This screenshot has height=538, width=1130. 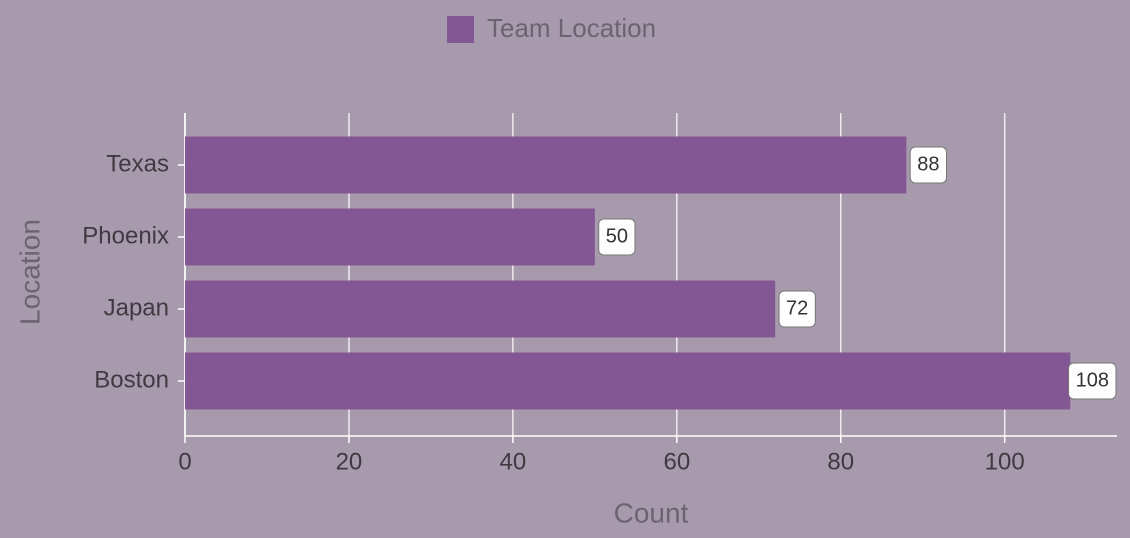 What do you see at coordinates (125, 235) in the screenshot?
I see `y-tick-label: Phoenix` at bounding box center [125, 235].